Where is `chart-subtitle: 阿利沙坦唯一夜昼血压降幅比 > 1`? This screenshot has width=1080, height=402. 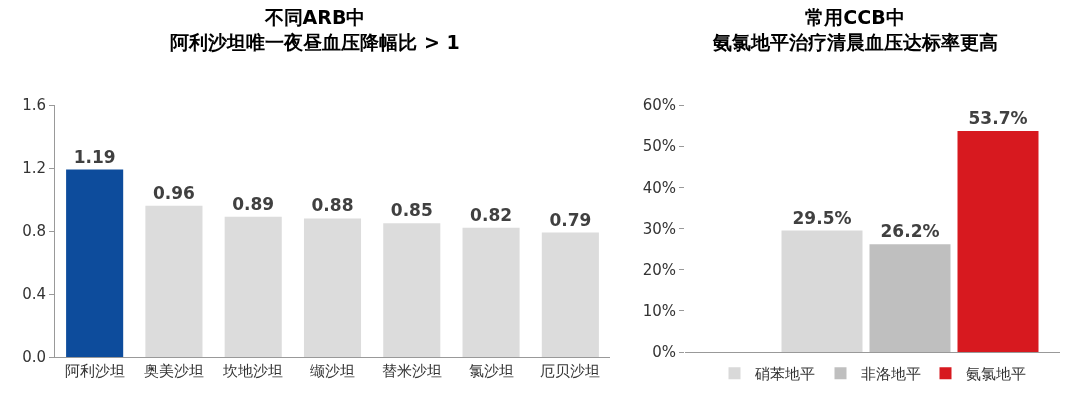
chart-subtitle: 阿利沙坦唯一夜昼血压降幅比 > 1 is located at coordinates (315, 41).